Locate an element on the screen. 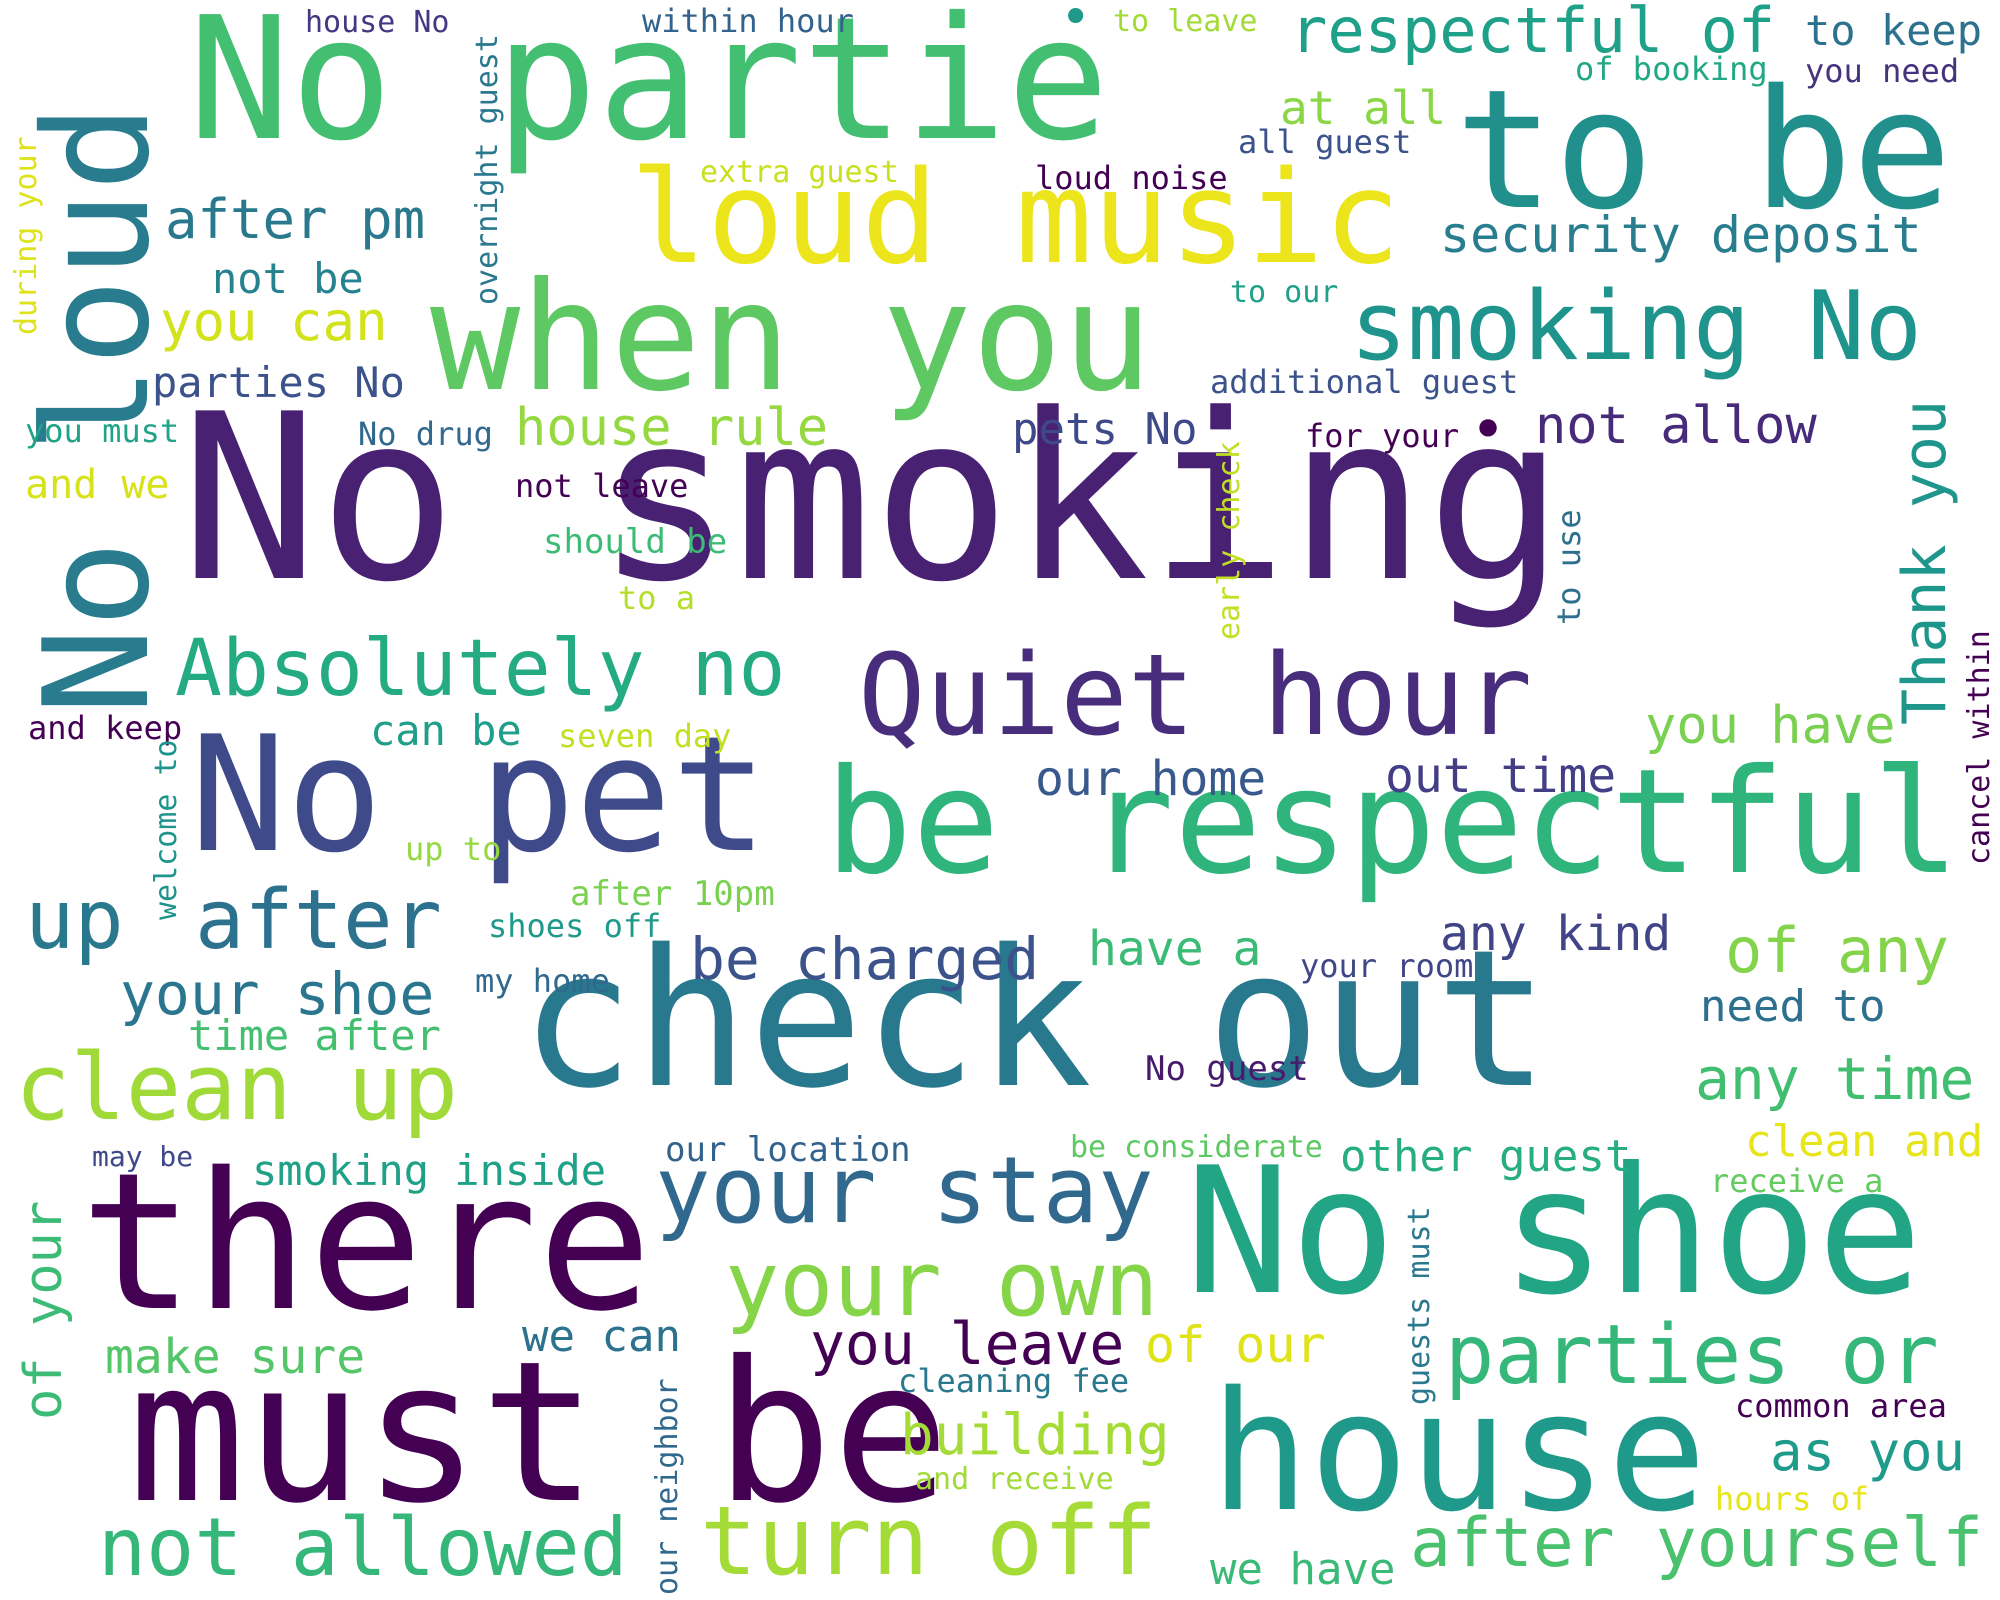 The height and width of the screenshot is (1600, 2000). word-any-kind: any kind is located at coordinates (1556, 934).